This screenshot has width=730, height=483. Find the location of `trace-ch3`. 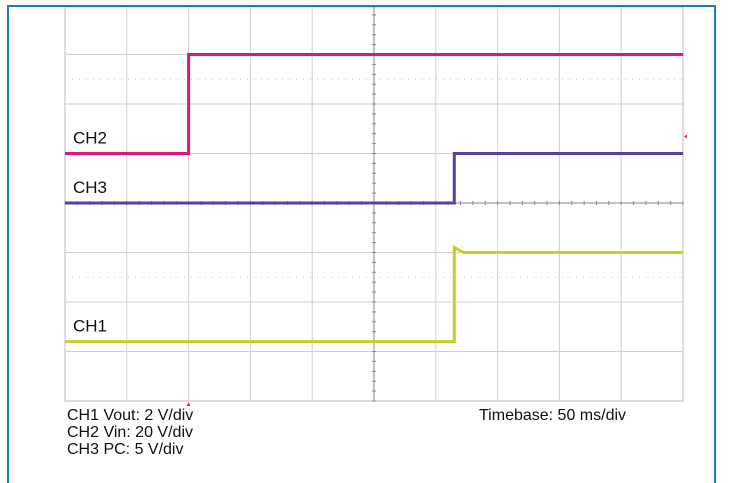

trace-ch3 is located at coordinates (374, 178).